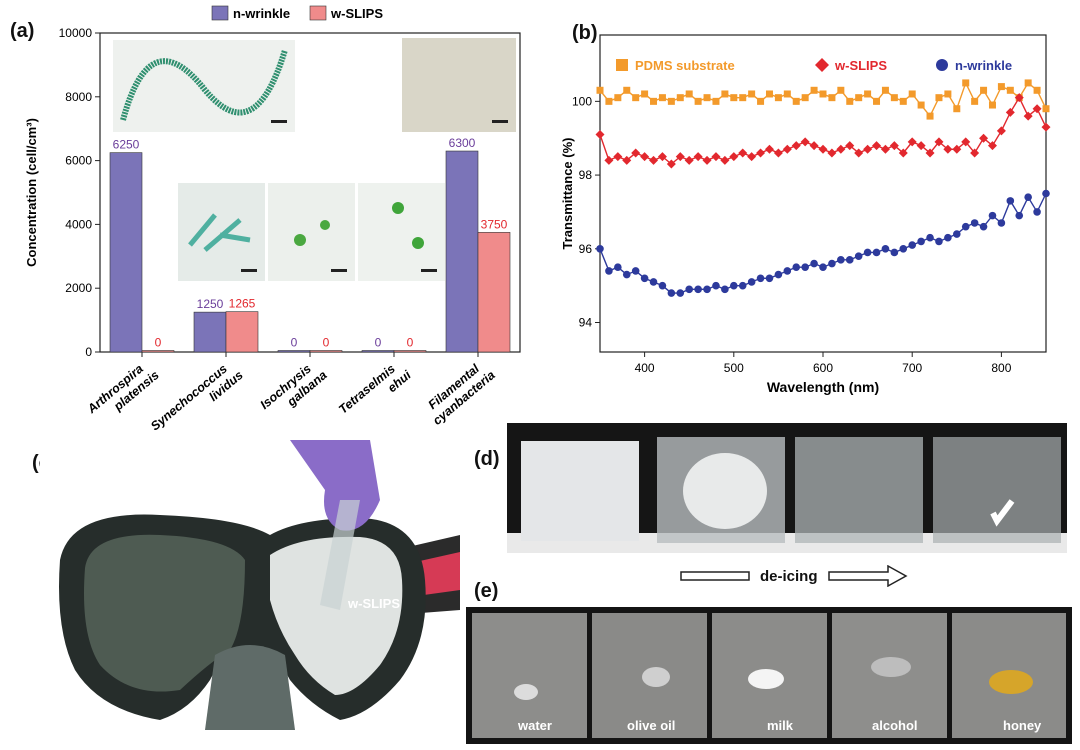 This screenshot has height=750, width=1080. What do you see at coordinates (823, 387) in the screenshot?
I see `x-axis-label: Wavelength (nm)` at bounding box center [823, 387].